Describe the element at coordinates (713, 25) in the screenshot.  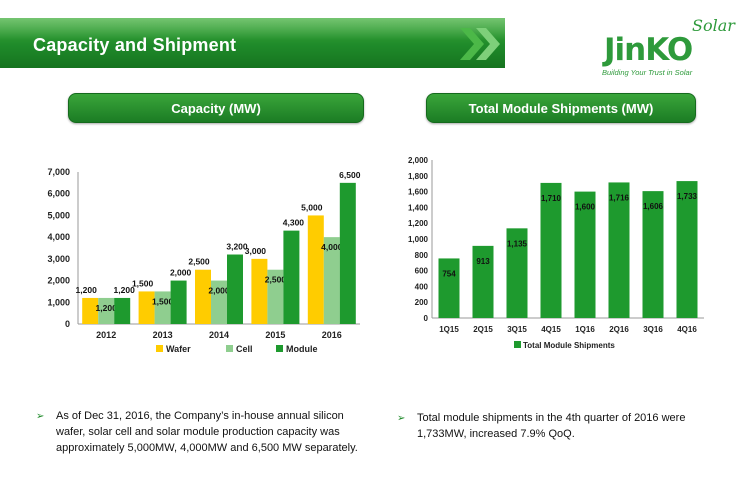
I see `logo-solar-text: Solar` at that location.